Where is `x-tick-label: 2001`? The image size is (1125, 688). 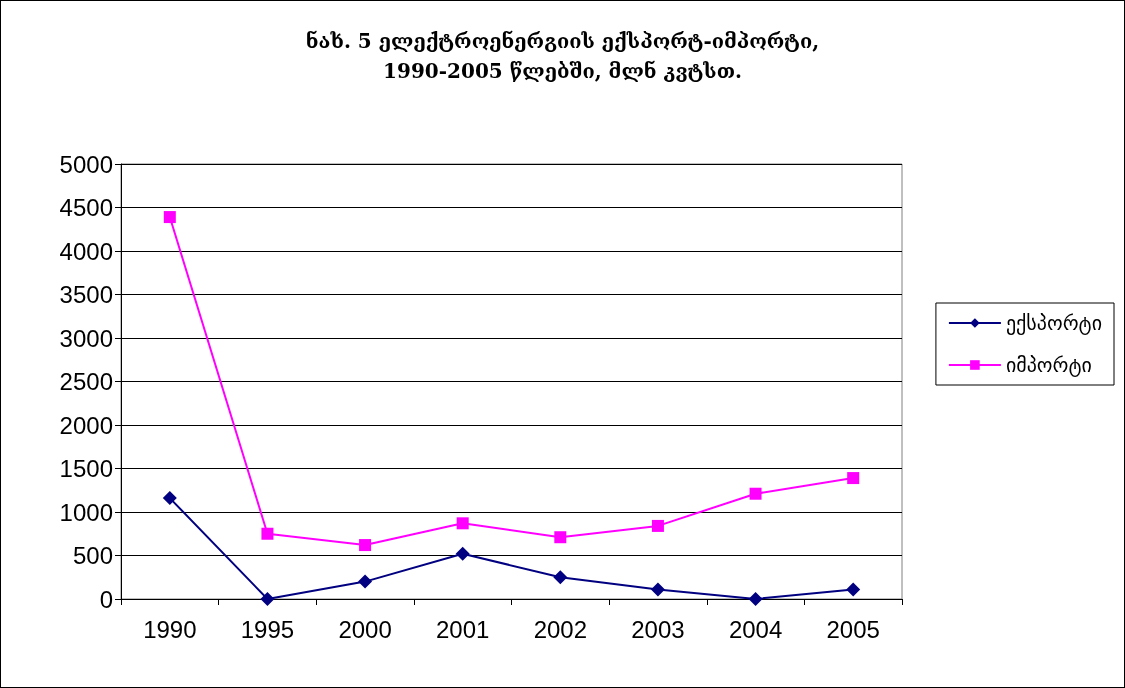 x-tick-label: 2001 is located at coordinates (462, 629).